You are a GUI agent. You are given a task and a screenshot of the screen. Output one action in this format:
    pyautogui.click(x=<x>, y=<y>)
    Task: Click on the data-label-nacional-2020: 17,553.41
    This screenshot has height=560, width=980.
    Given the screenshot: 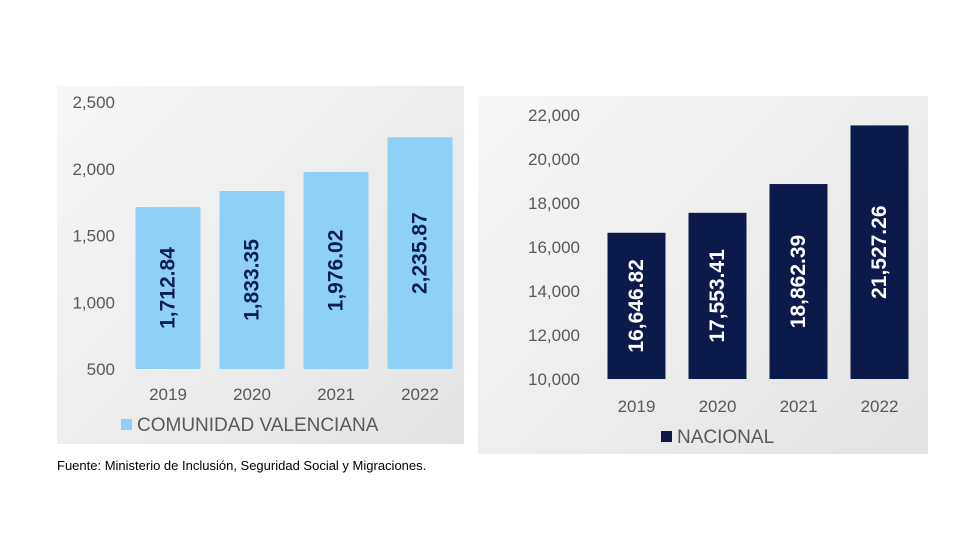 What is the action you would take?
    pyautogui.click(x=717, y=296)
    